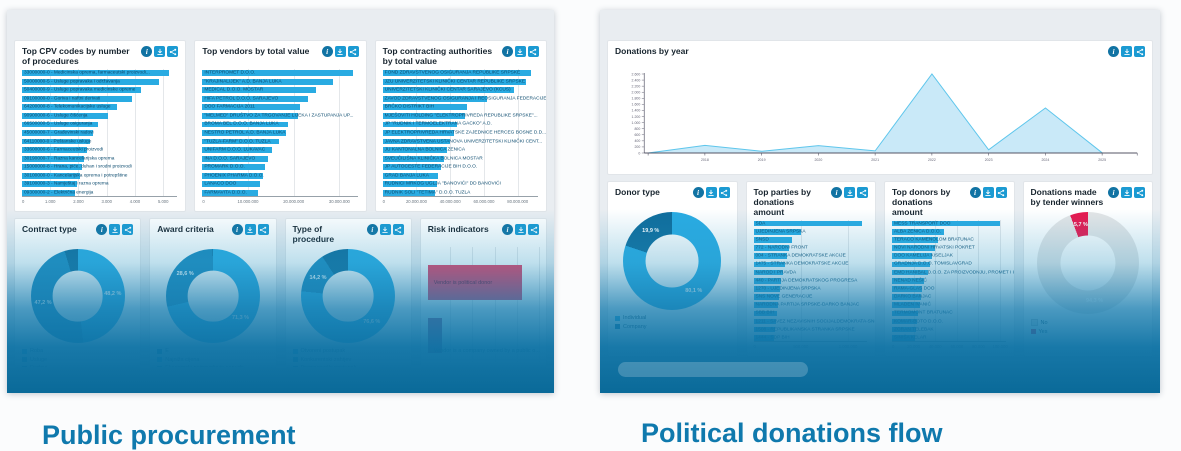 The image size is (1181, 451). Describe the element at coordinates (636, 99) in the screenshot. I see `svg-text: 1.800` at that location.